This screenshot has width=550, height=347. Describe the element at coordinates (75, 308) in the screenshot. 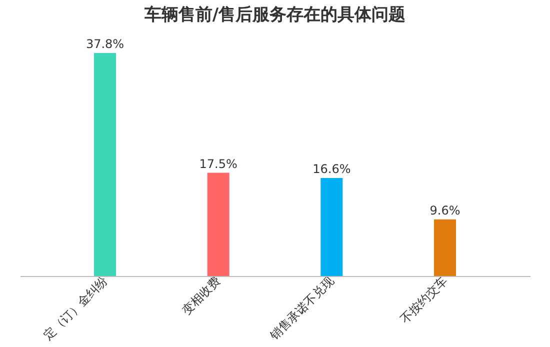

I see `x-tick-label: 定（订）金纠纷` at that location.